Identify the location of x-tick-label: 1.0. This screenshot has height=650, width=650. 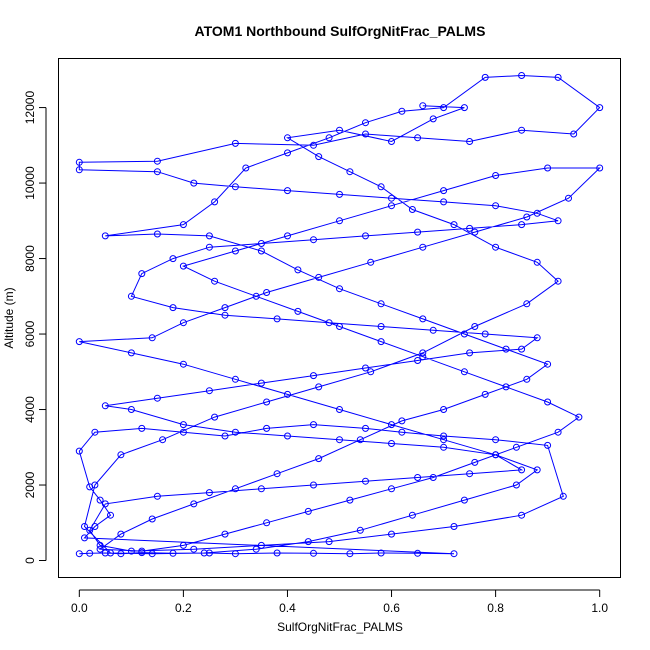
(599, 608).